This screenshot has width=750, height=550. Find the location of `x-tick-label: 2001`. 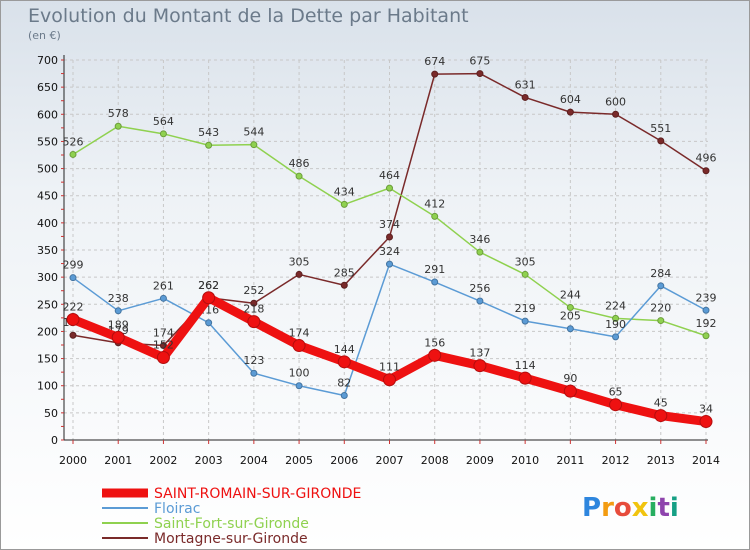

x-tick-label: 2001 is located at coordinates (118, 460).